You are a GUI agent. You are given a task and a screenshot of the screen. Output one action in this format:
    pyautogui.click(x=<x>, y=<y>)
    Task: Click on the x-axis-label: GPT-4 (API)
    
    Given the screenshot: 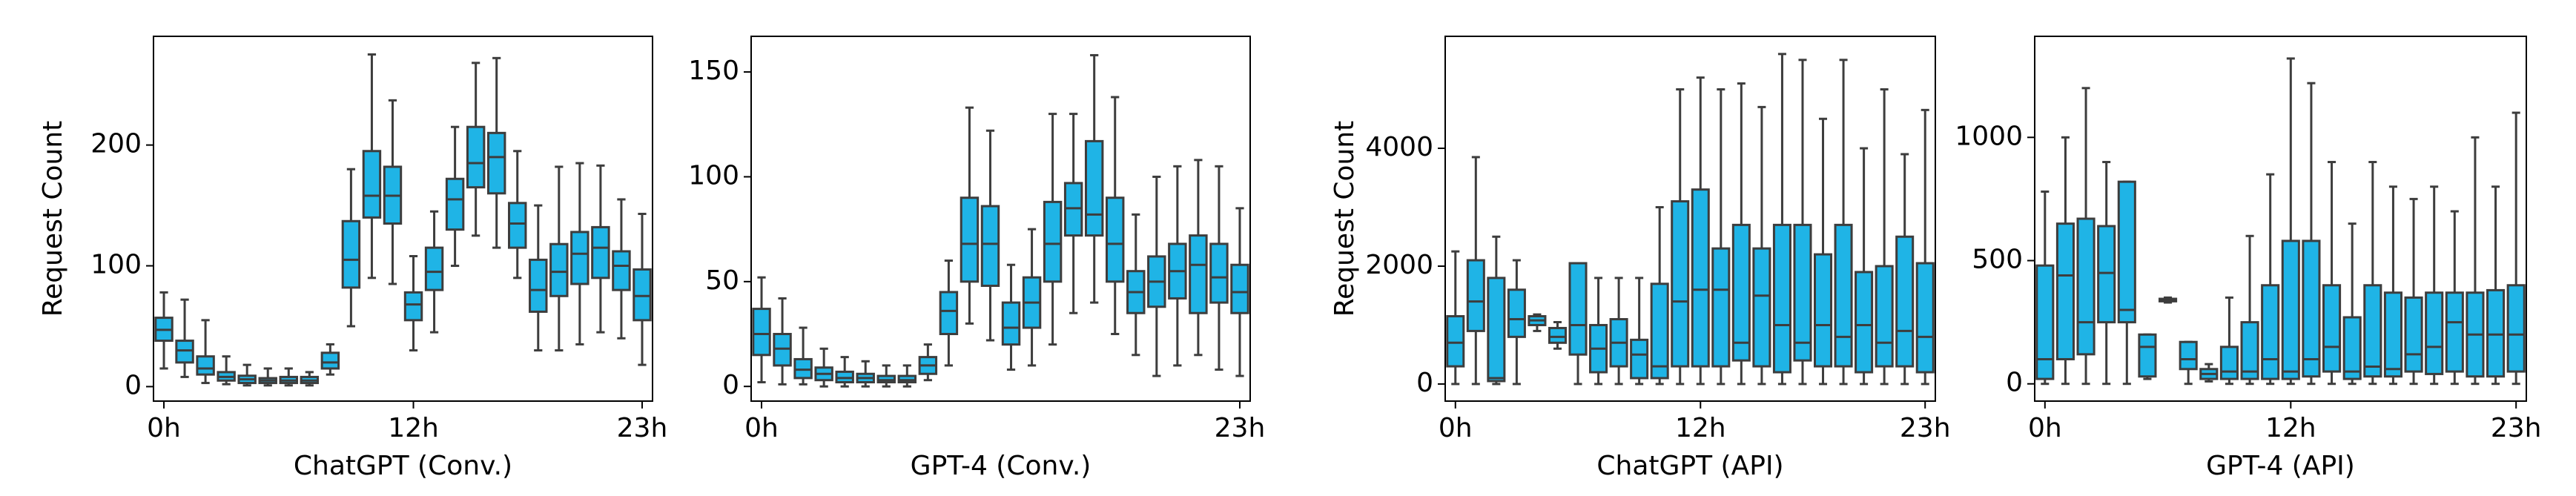 What is the action you would take?
    pyautogui.click(x=2280, y=466)
    